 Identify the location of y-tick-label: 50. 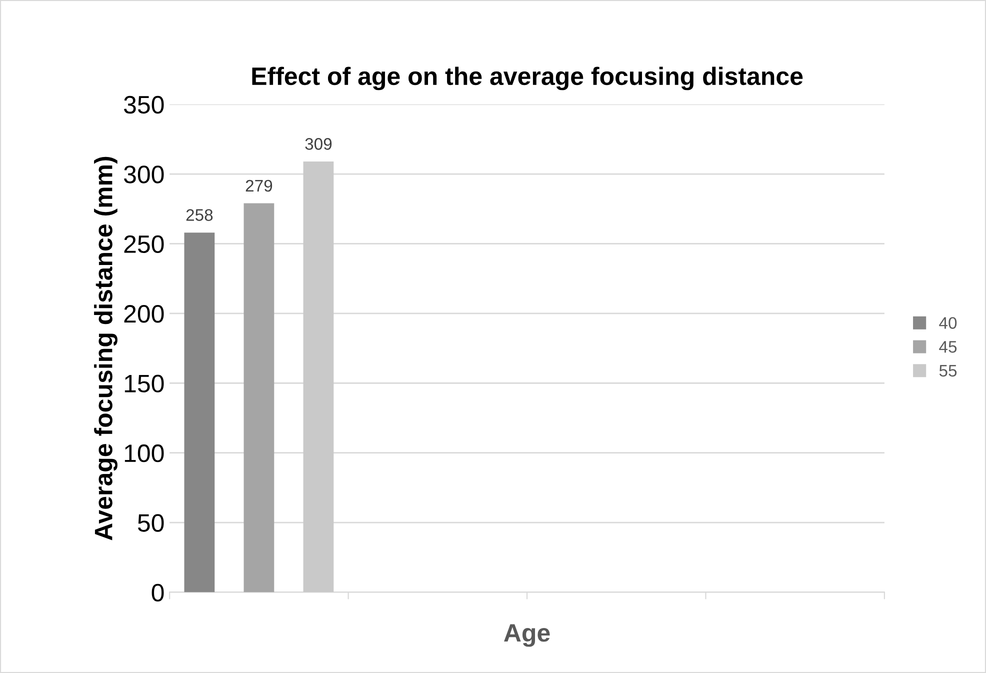
(151, 523).